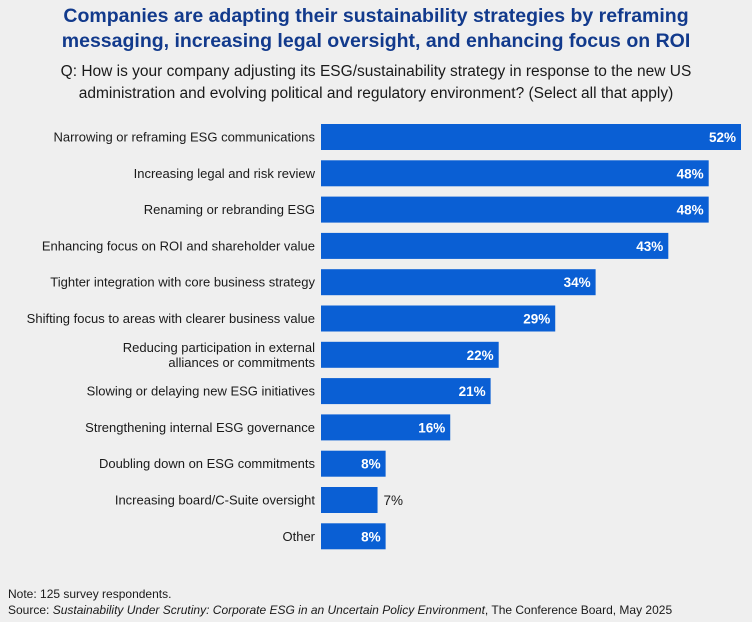 The image size is (752, 622). I want to click on value-label-11: 8%, so click(371, 536).